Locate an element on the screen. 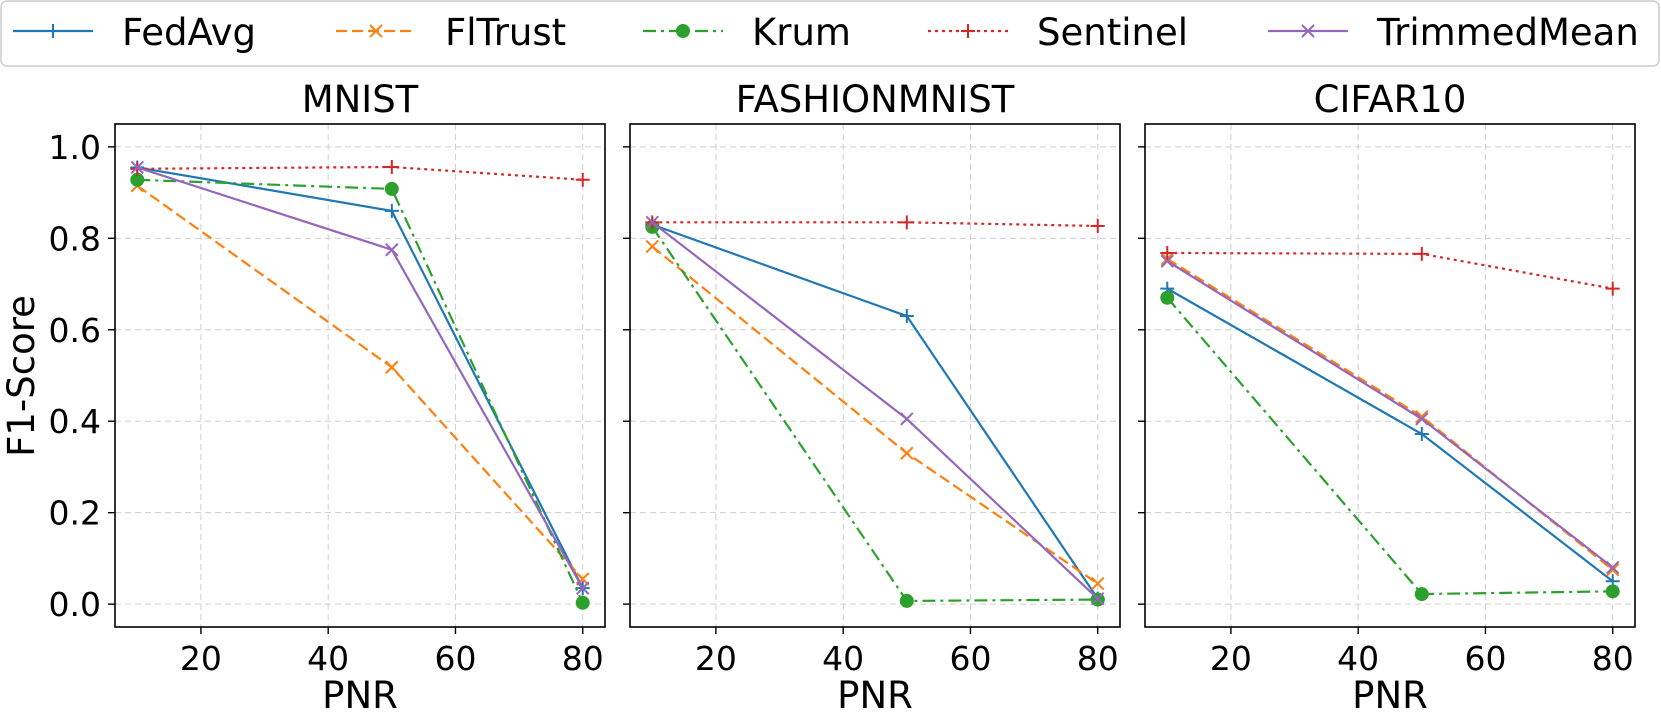 The image size is (1661, 719). panel-title: FASHIONMNIST is located at coordinates (875, 99).